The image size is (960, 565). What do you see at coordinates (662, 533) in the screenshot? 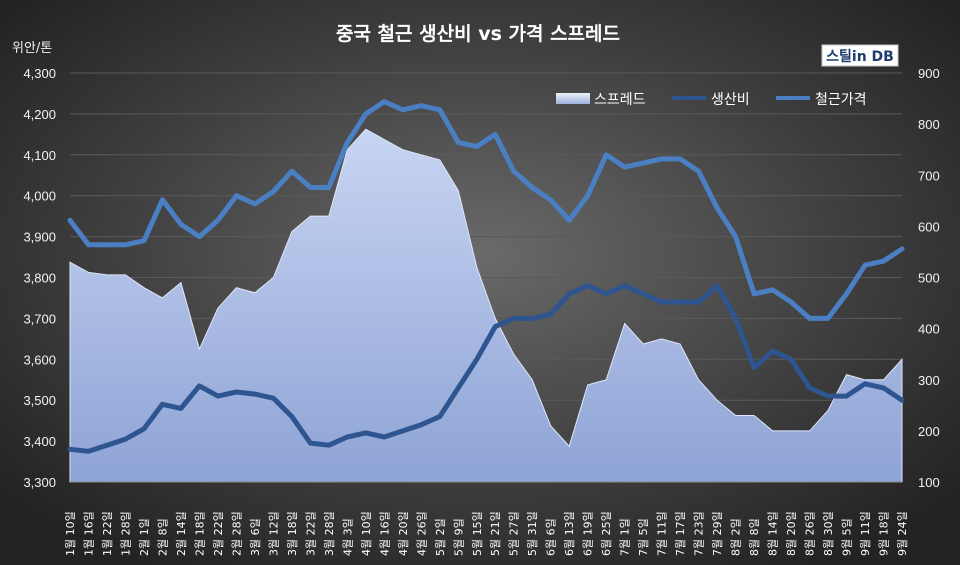
I see `x-tick-label: 7월 11일` at bounding box center [662, 533].